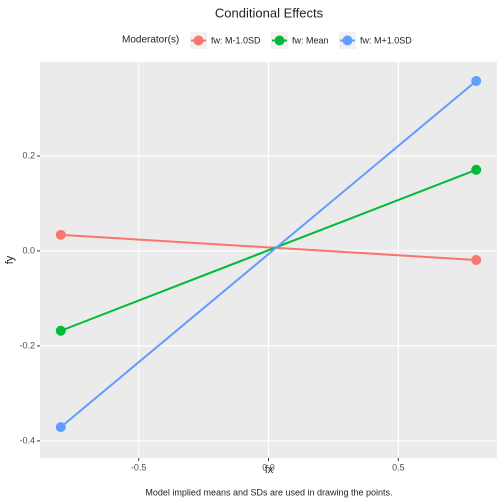 This screenshot has height=504, width=504. Describe the element at coordinates (386, 40) in the screenshot. I see `legend-label: fw: M+1.0SD` at that location.